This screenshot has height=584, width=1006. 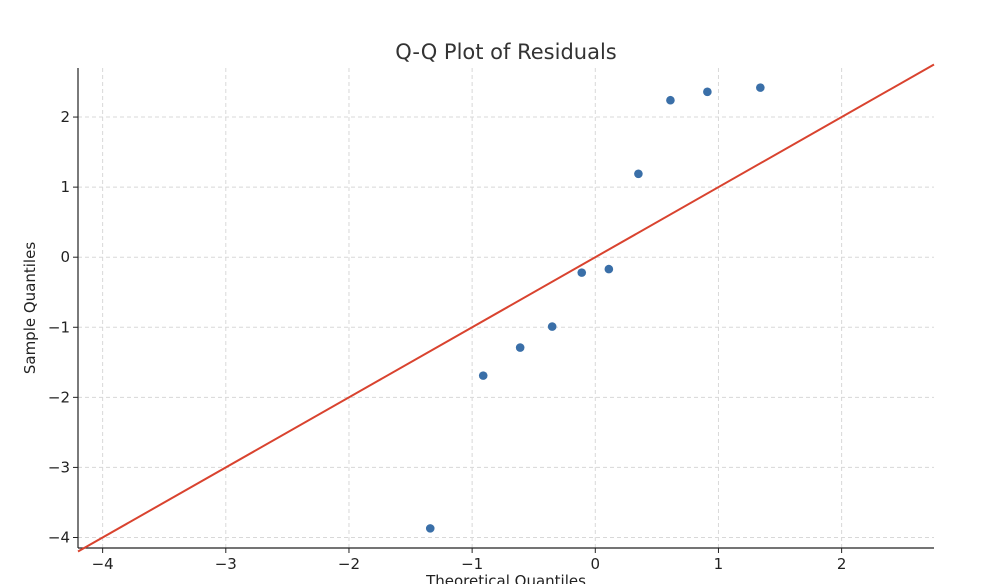 What do you see at coordinates (719, 564) in the screenshot?
I see `x-tick-label: 1` at bounding box center [719, 564].